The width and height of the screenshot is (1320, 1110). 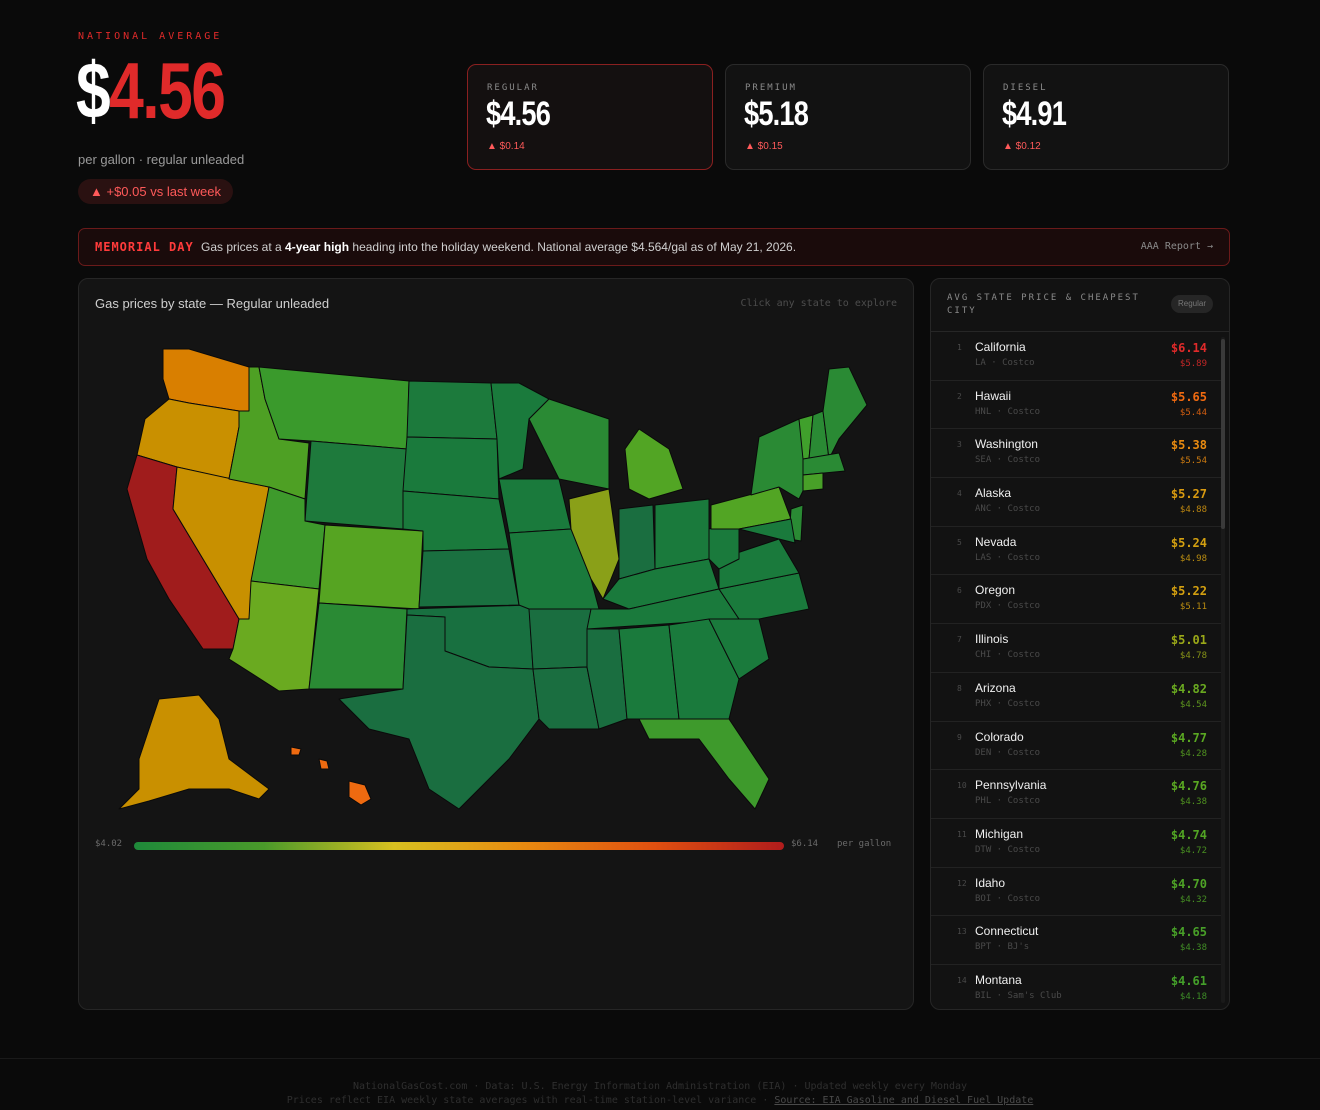 What do you see at coordinates (1106, 117) in the screenshot?
I see `card-diesel: DIESEL $4.91 ▲ $0.12` at bounding box center [1106, 117].